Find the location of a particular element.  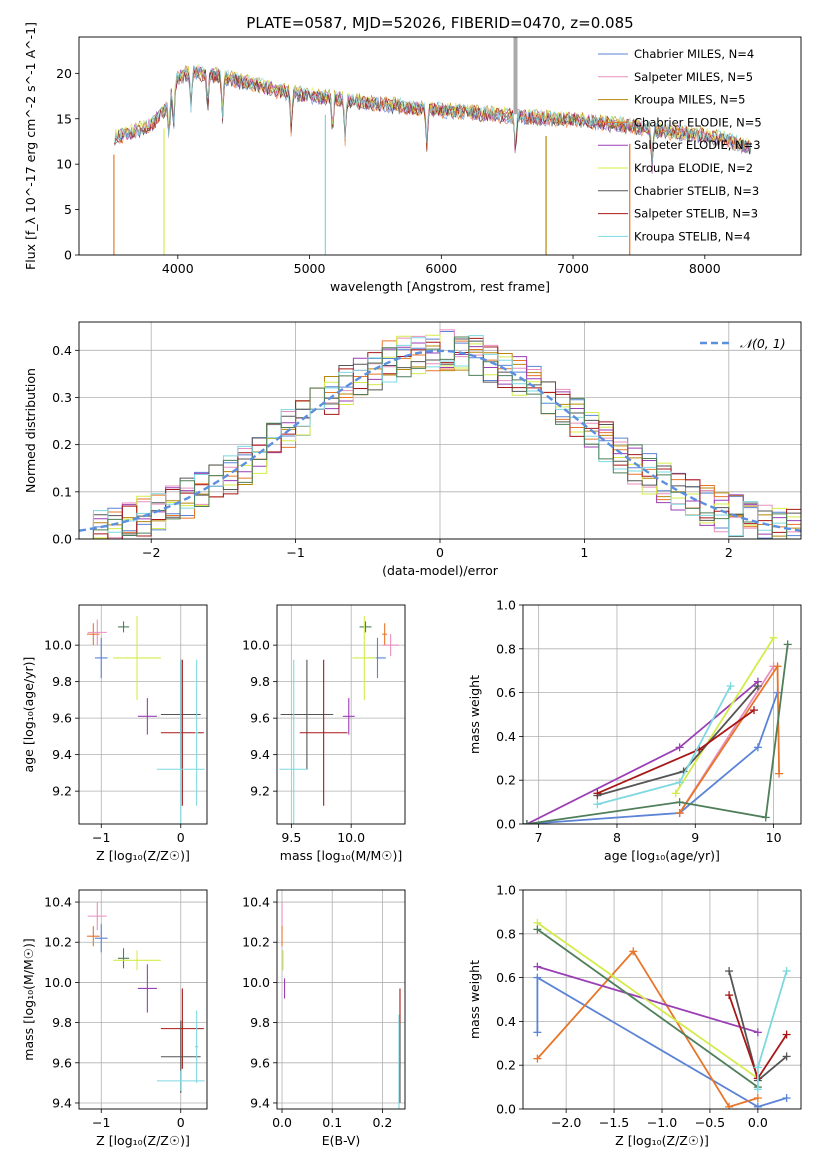

x-tick-label: 9.5 is located at coordinates (291, 837).